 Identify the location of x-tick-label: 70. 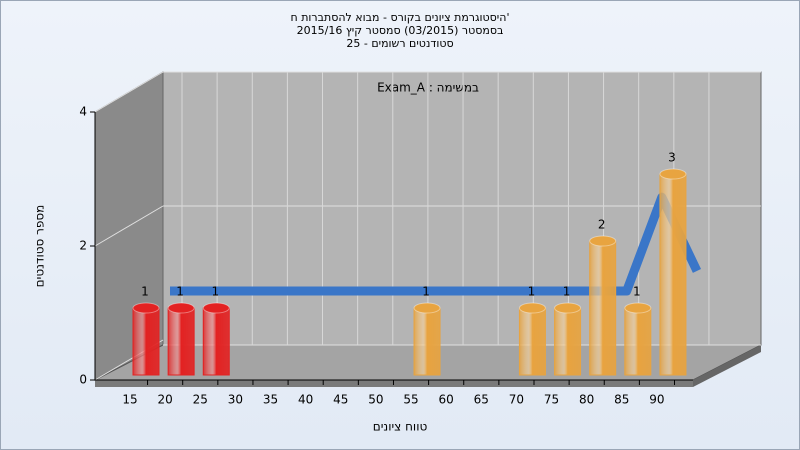
(516, 400).